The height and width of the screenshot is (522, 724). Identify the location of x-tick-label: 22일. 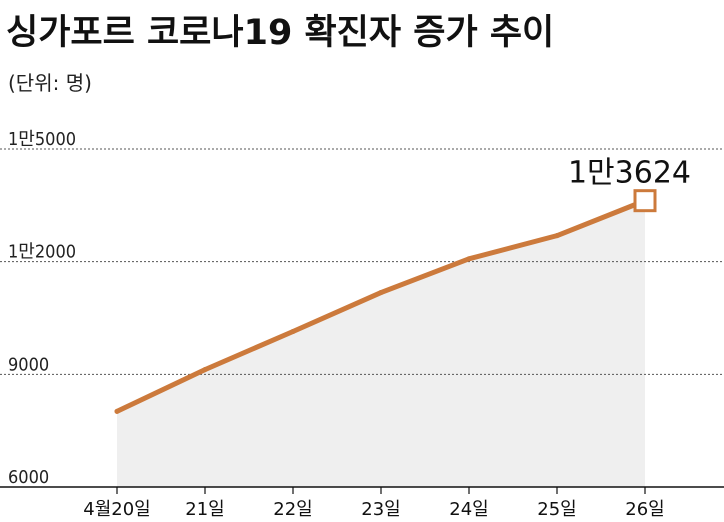
(292, 509).